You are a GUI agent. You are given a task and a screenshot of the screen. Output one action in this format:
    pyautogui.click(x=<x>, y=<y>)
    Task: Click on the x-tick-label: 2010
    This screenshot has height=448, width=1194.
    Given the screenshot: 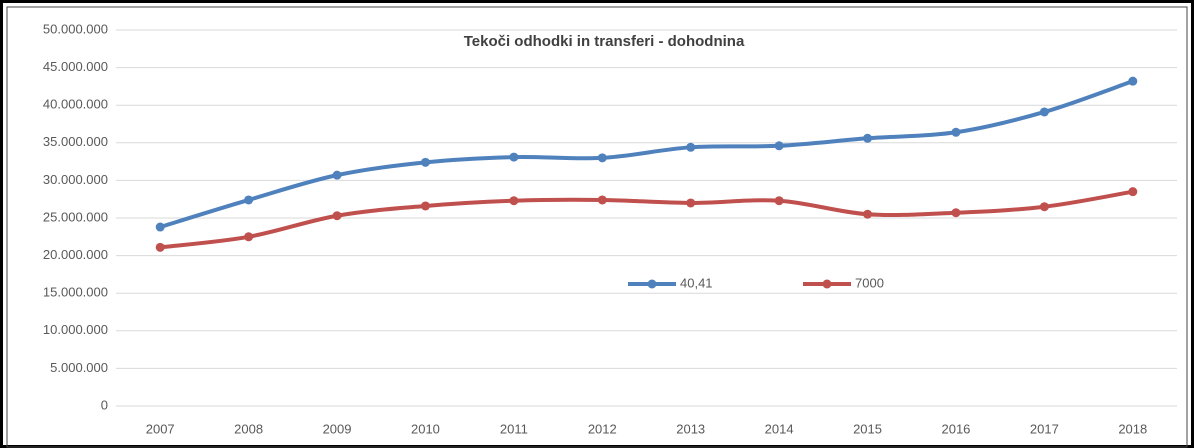 What is the action you would take?
    pyautogui.click(x=425, y=428)
    